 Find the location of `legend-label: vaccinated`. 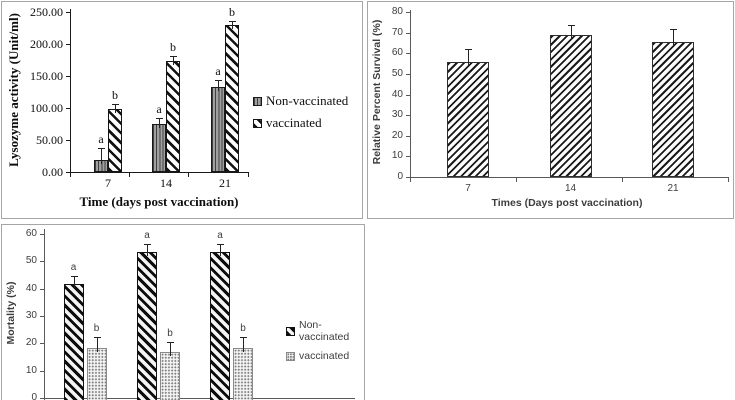

legend-label: vaccinated is located at coordinates (294, 122).